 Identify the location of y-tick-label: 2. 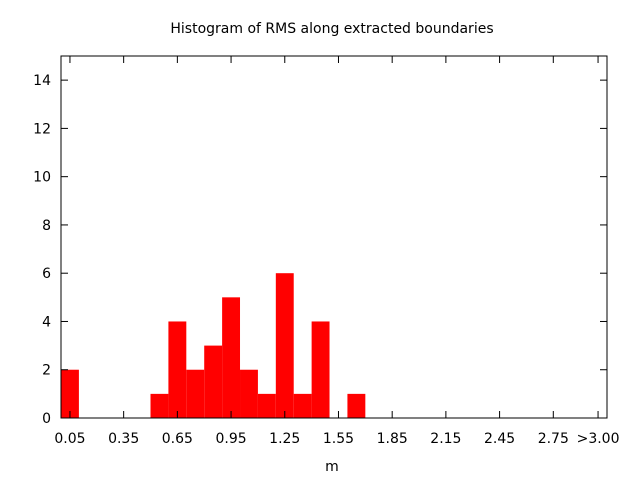
(46, 371).